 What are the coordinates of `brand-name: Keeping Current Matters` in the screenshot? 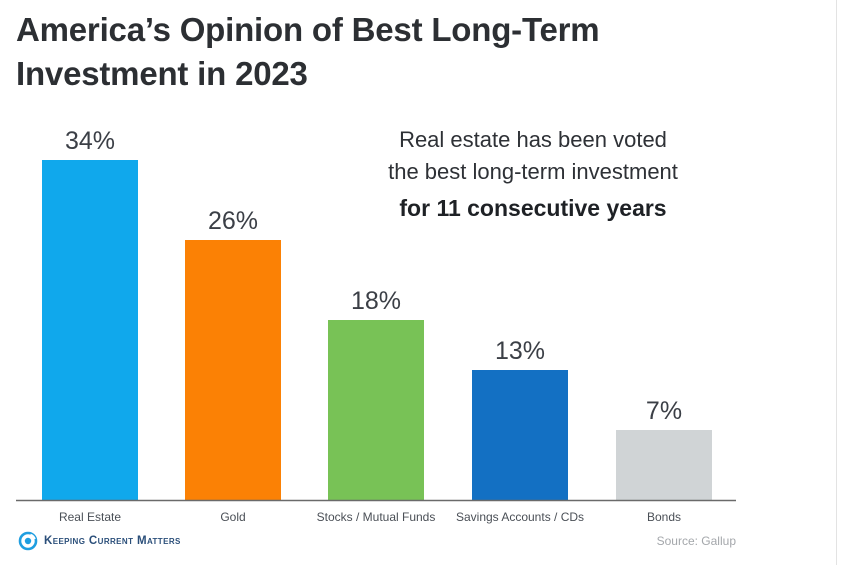 It's located at (112, 541).